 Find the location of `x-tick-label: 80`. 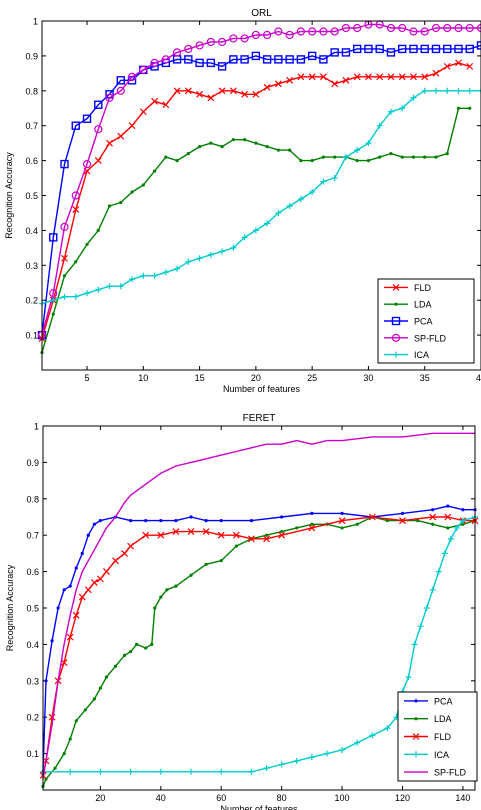

x-tick-label: 80 is located at coordinates (282, 798).